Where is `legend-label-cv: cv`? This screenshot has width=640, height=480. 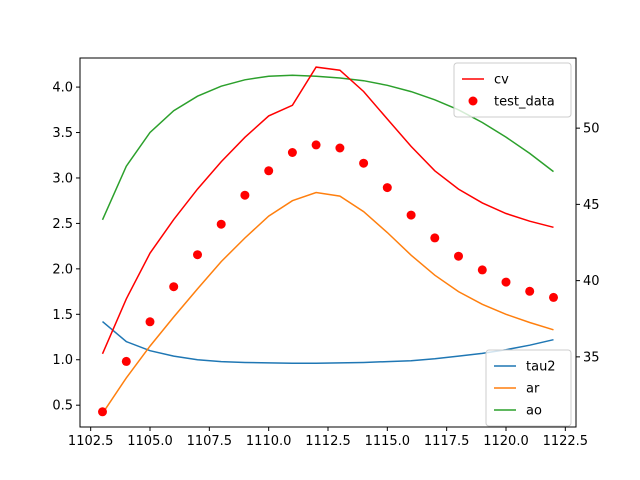
legend-label-cv: cv is located at coordinates (501, 80).